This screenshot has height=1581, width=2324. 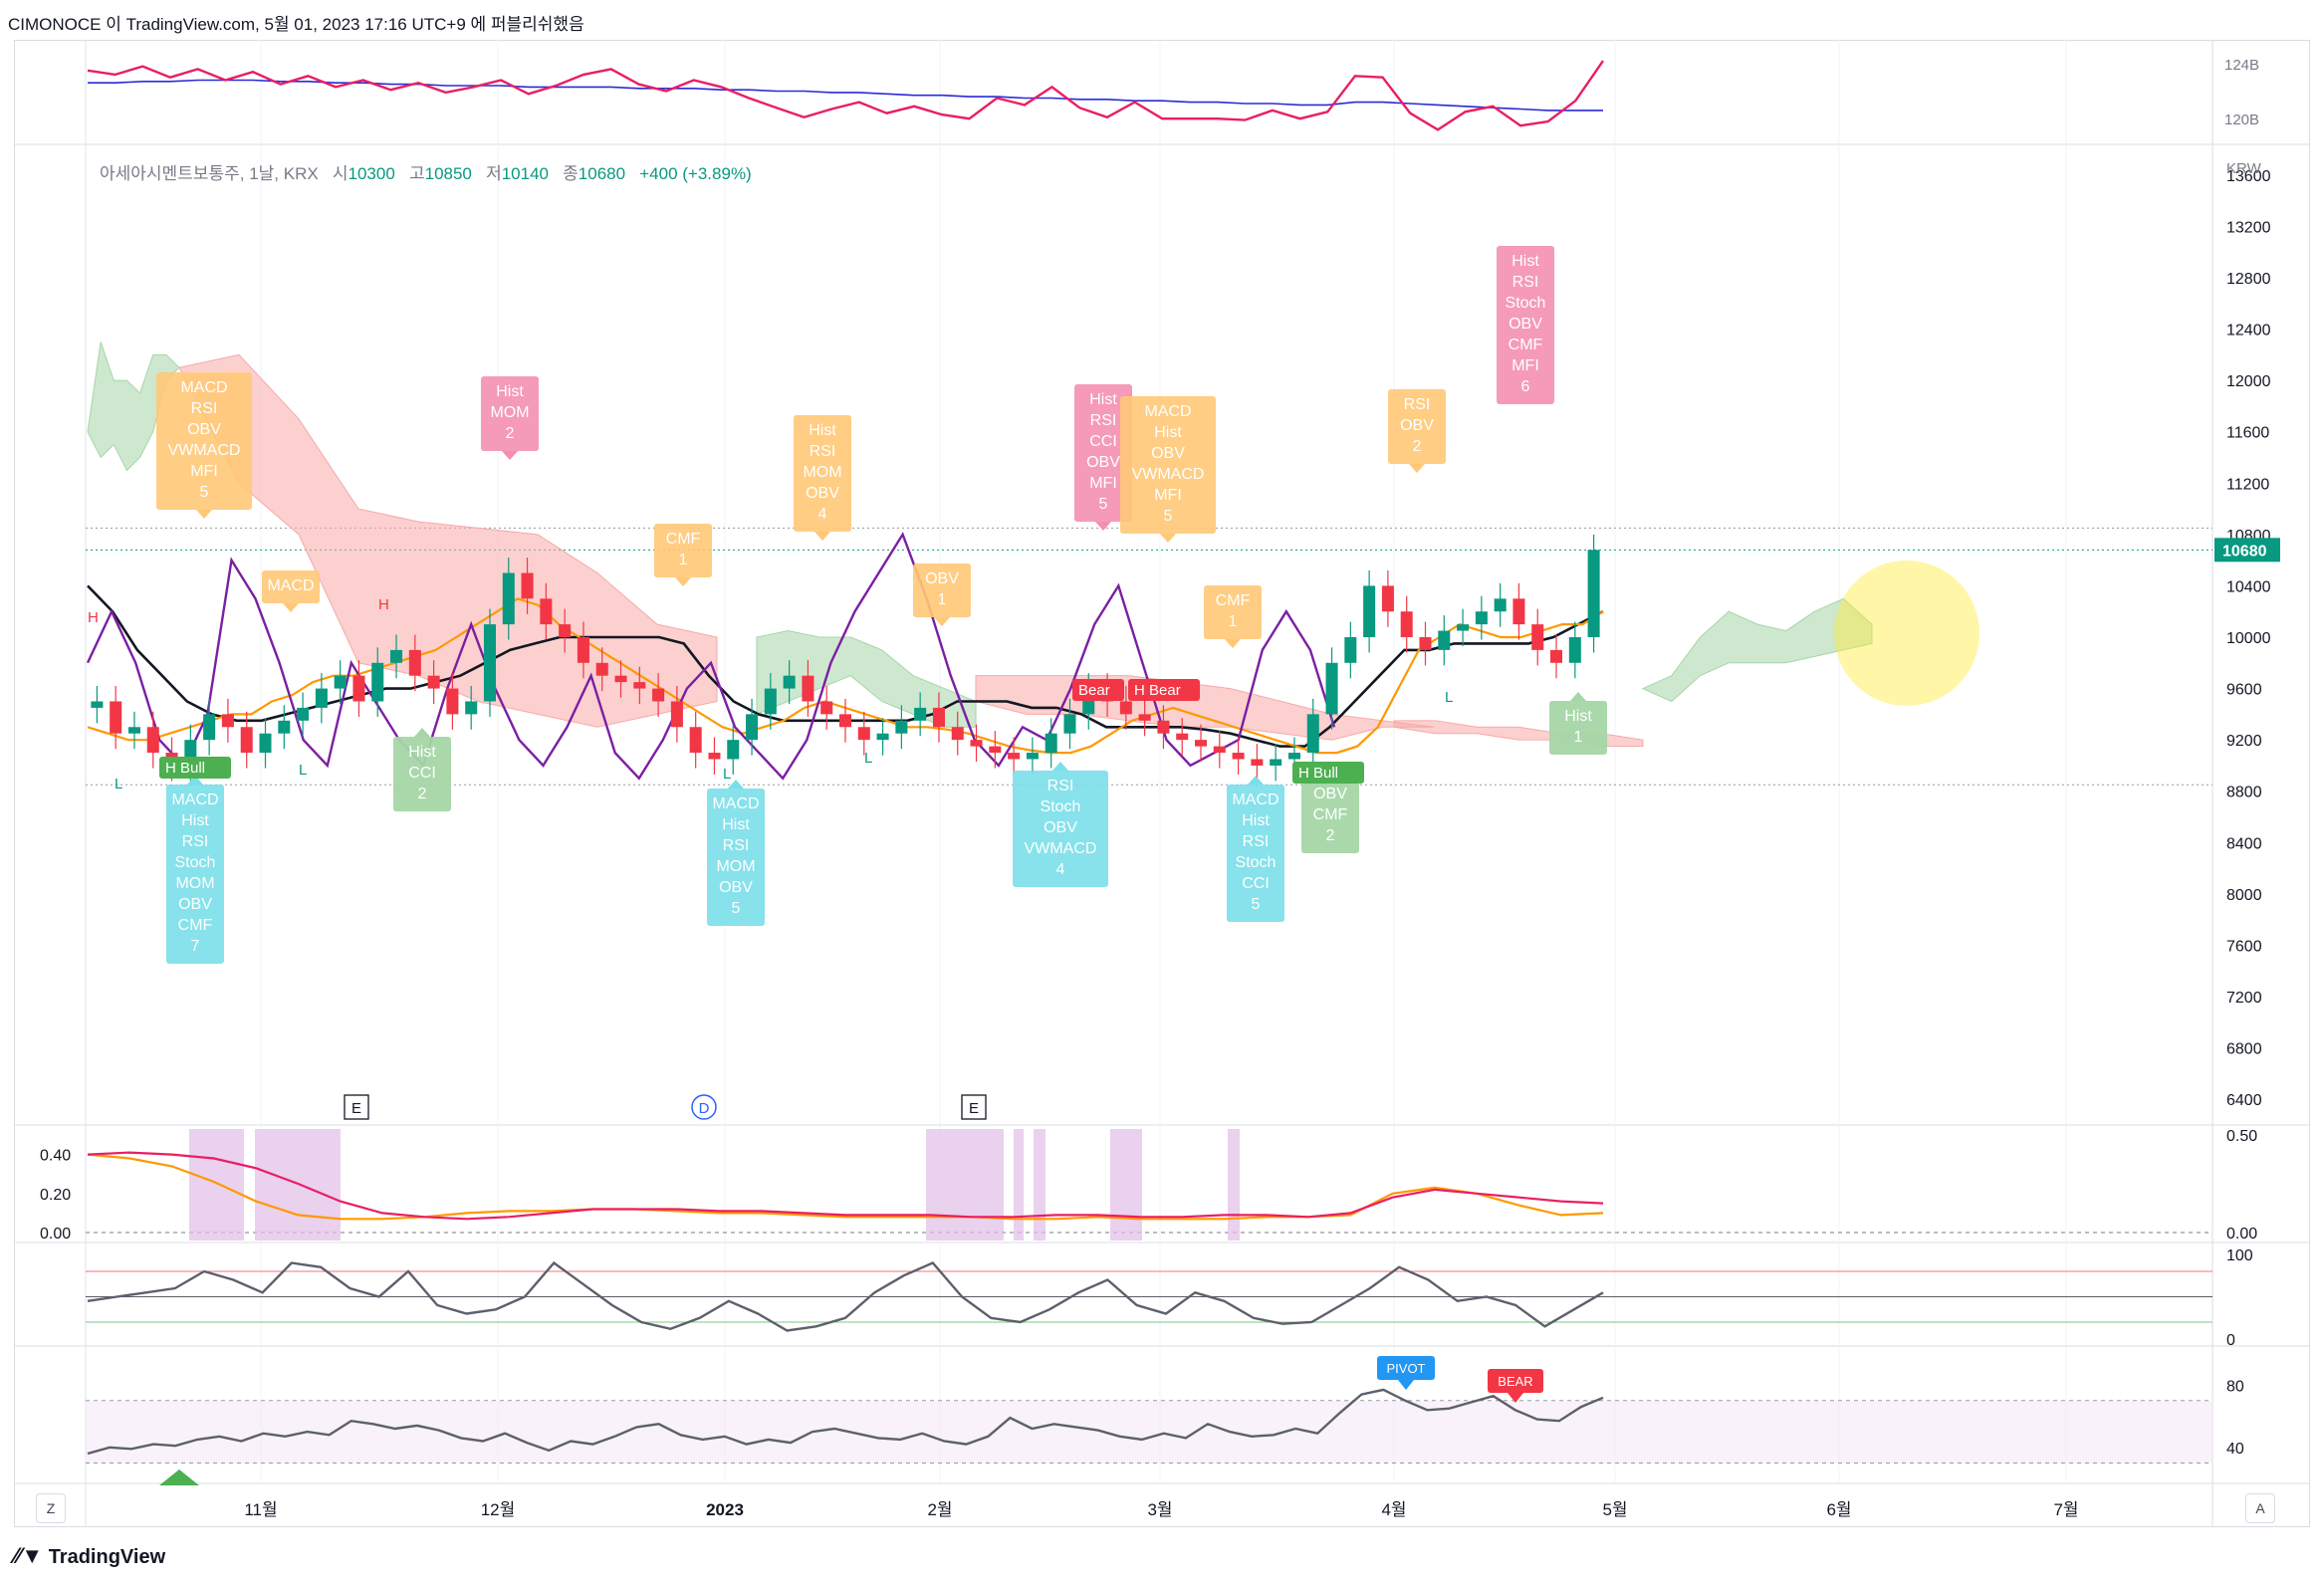 What do you see at coordinates (2239, 1255) in the screenshot?
I see `pane3-tick: 100` at bounding box center [2239, 1255].